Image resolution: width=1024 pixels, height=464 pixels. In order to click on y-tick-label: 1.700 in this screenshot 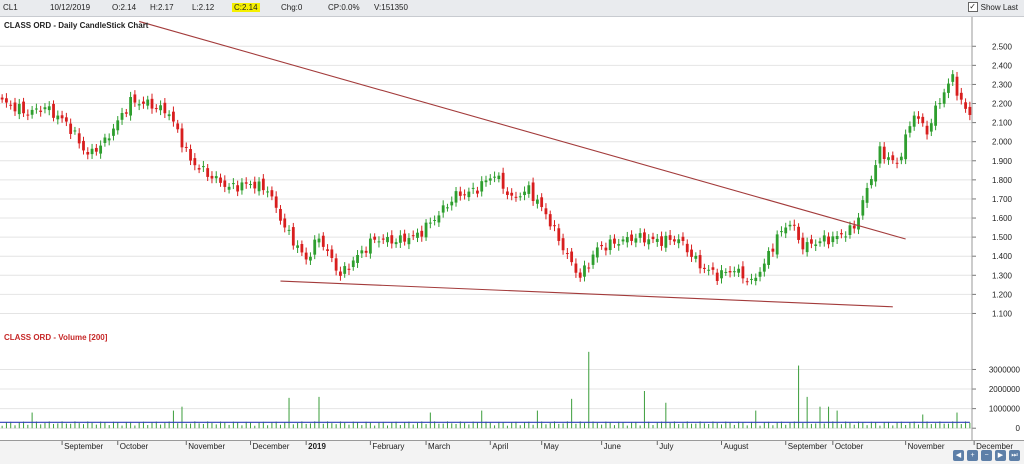, I will do `click(1002, 199)`.